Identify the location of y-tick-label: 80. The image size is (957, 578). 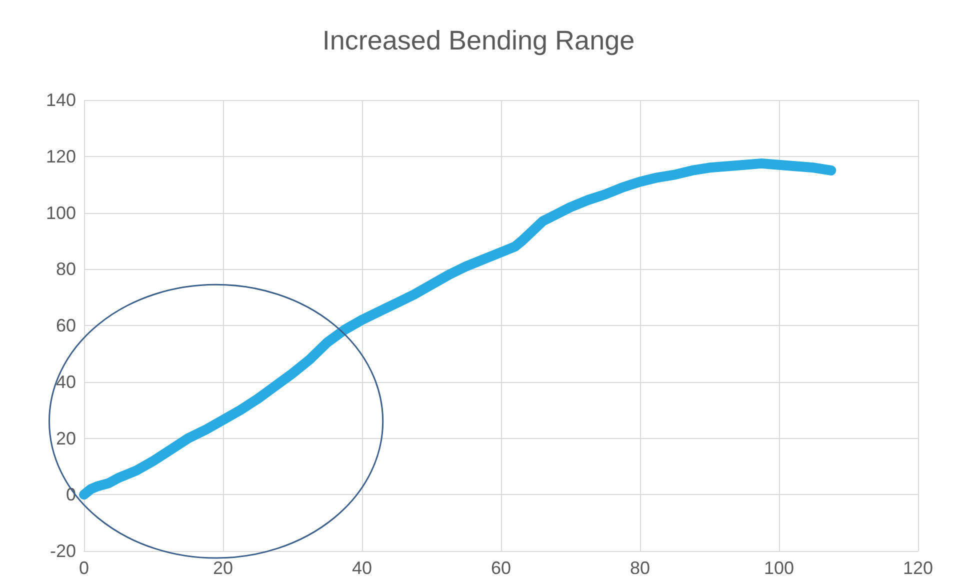
(66, 269).